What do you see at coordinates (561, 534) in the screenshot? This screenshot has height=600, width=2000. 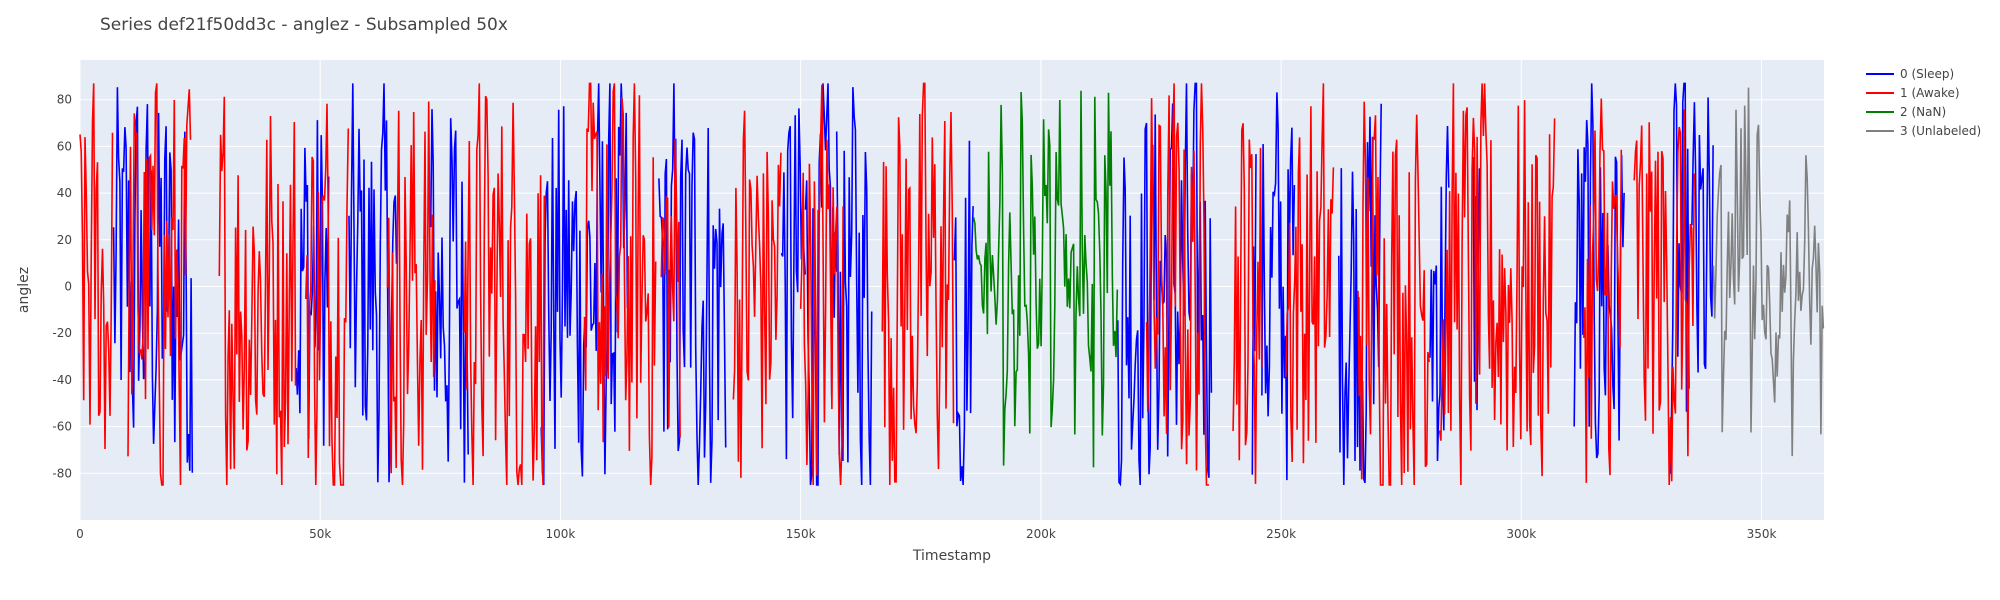 I see `x-tick-label: 100k` at bounding box center [561, 534].